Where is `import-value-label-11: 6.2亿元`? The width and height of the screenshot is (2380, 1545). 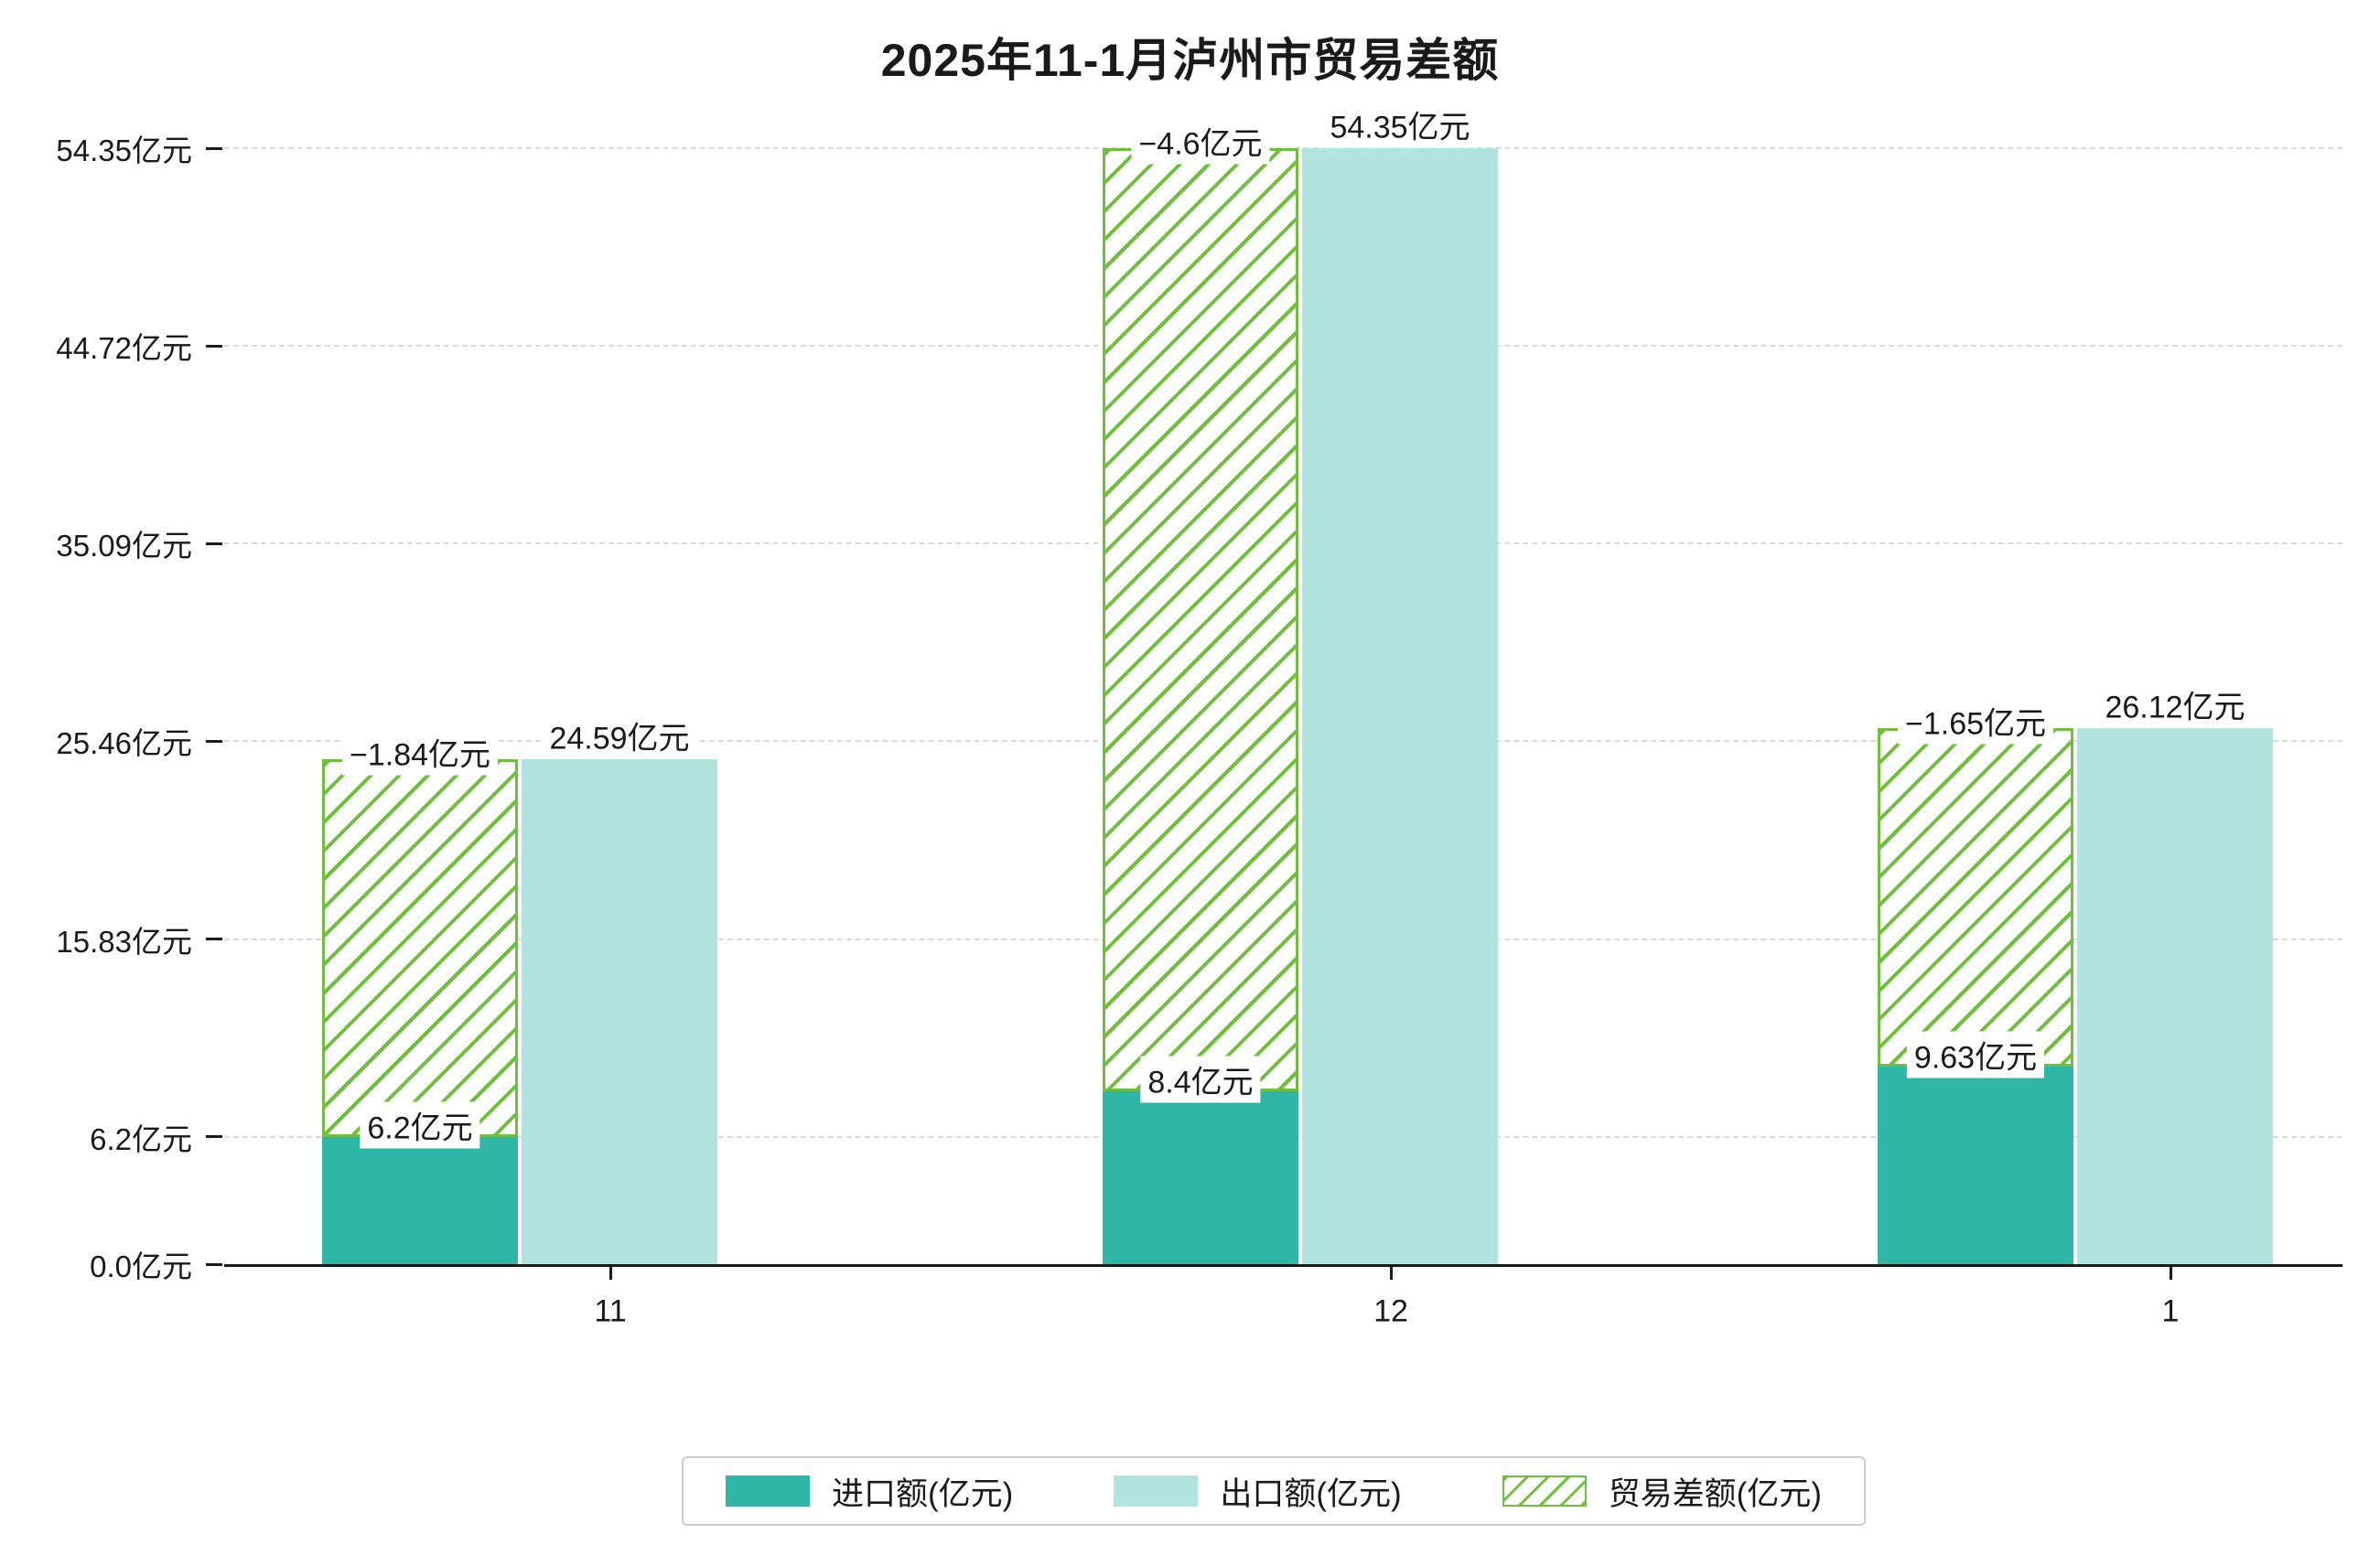
import-value-label-11: 6.2亿元 is located at coordinates (420, 1125).